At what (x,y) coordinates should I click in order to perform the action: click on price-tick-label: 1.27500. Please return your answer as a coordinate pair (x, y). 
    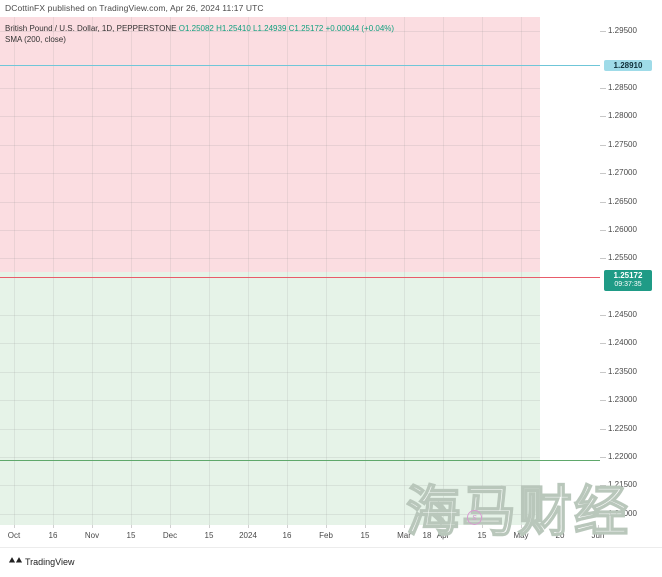
    Looking at the image, I should click on (622, 144).